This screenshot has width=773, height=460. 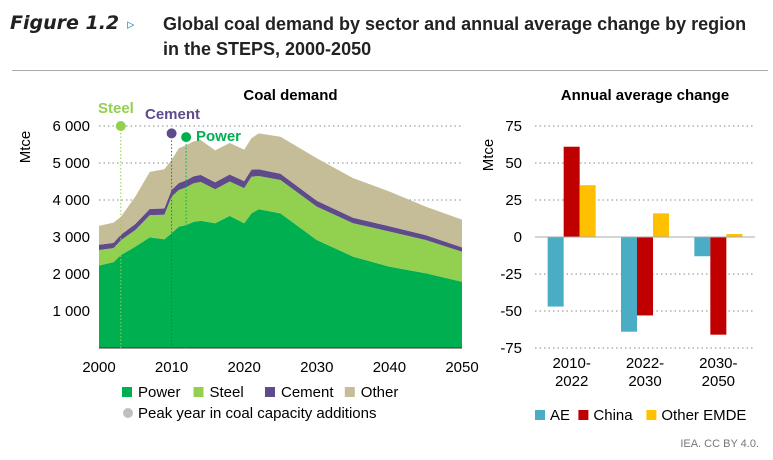 I want to click on y-tick-label: 6 000, so click(x=71, y=126).